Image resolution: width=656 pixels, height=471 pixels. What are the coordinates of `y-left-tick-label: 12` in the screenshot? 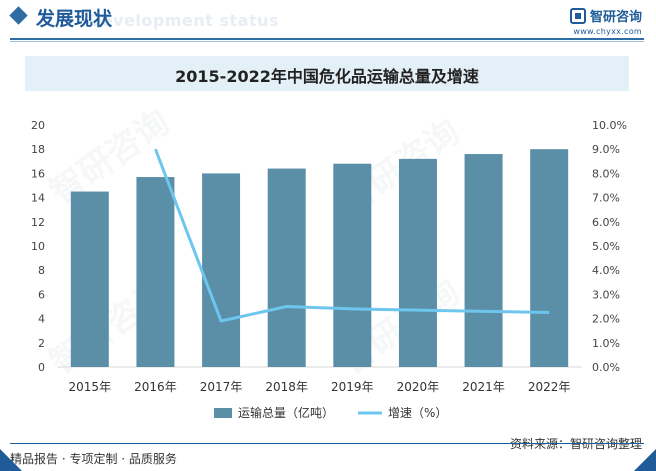 It's located at (38, 222).